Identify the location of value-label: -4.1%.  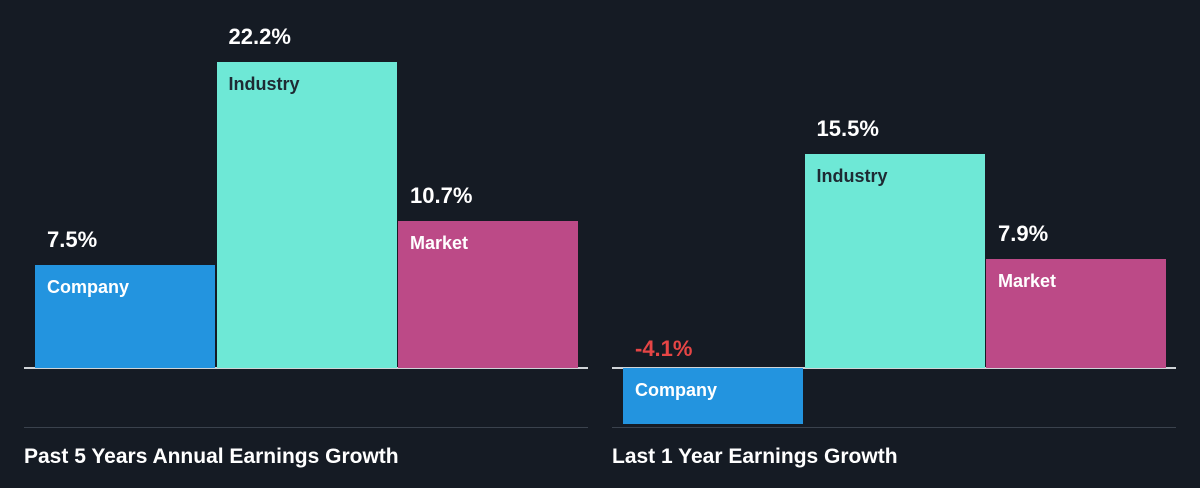
(664, 348).